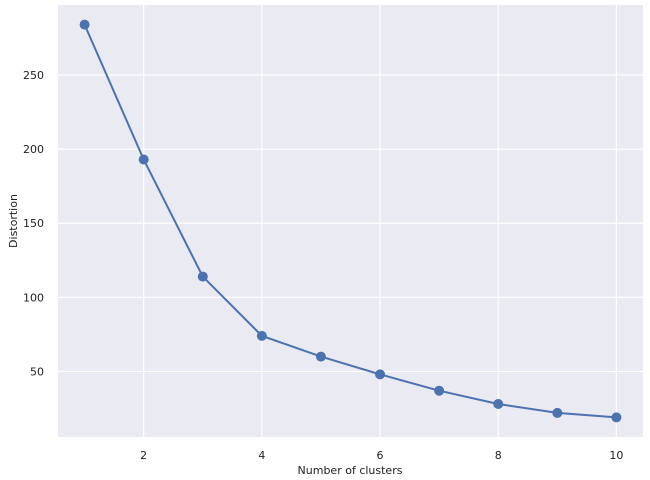  I want to click on y-tick-label: 250, so click(33, 75).